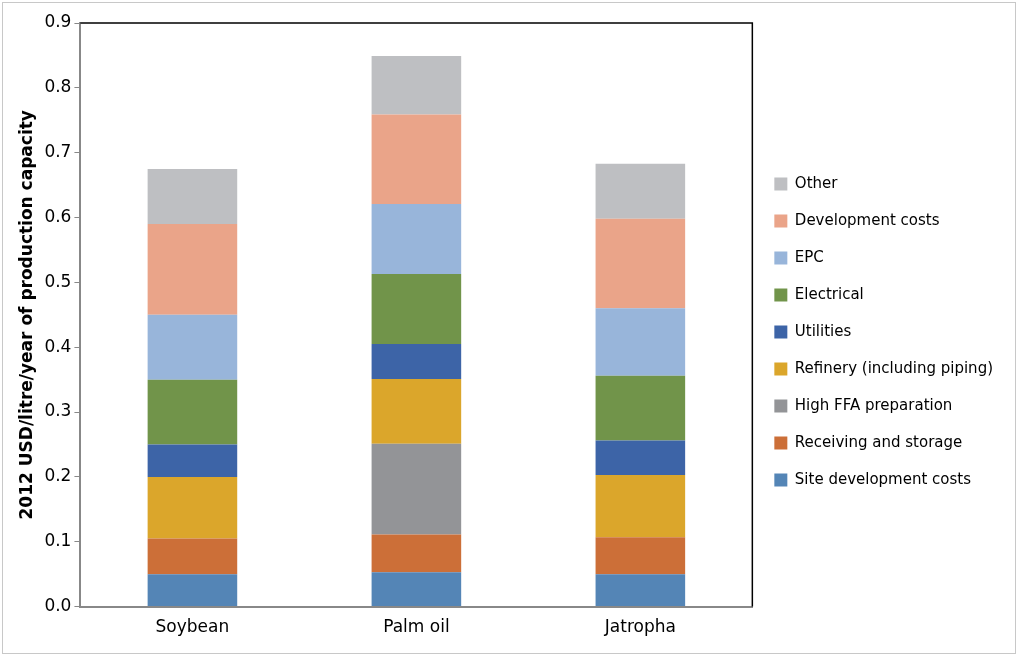 This screenshot has width=1024, height=659. I want to click on y-tick-label: 0.9, so click(58, 21).